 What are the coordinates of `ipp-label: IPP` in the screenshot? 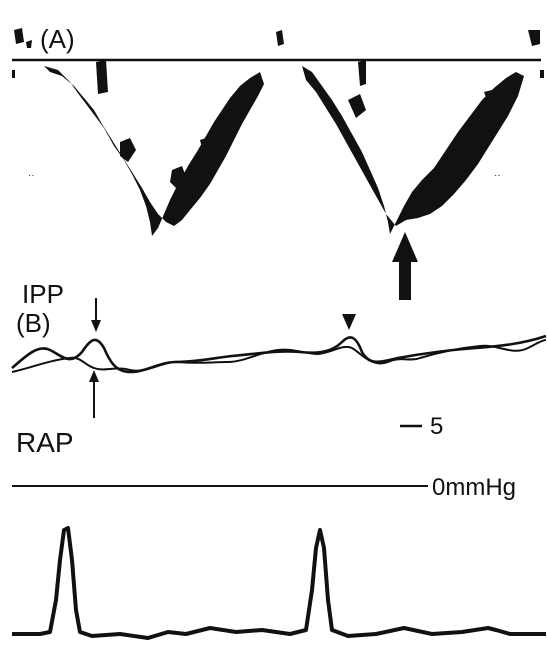 It's located at (43, 294).